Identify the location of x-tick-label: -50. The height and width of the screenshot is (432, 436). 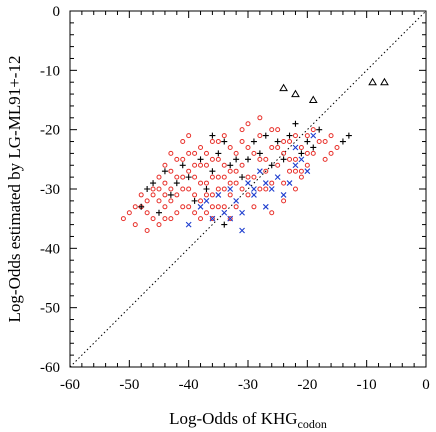
(129, 385).